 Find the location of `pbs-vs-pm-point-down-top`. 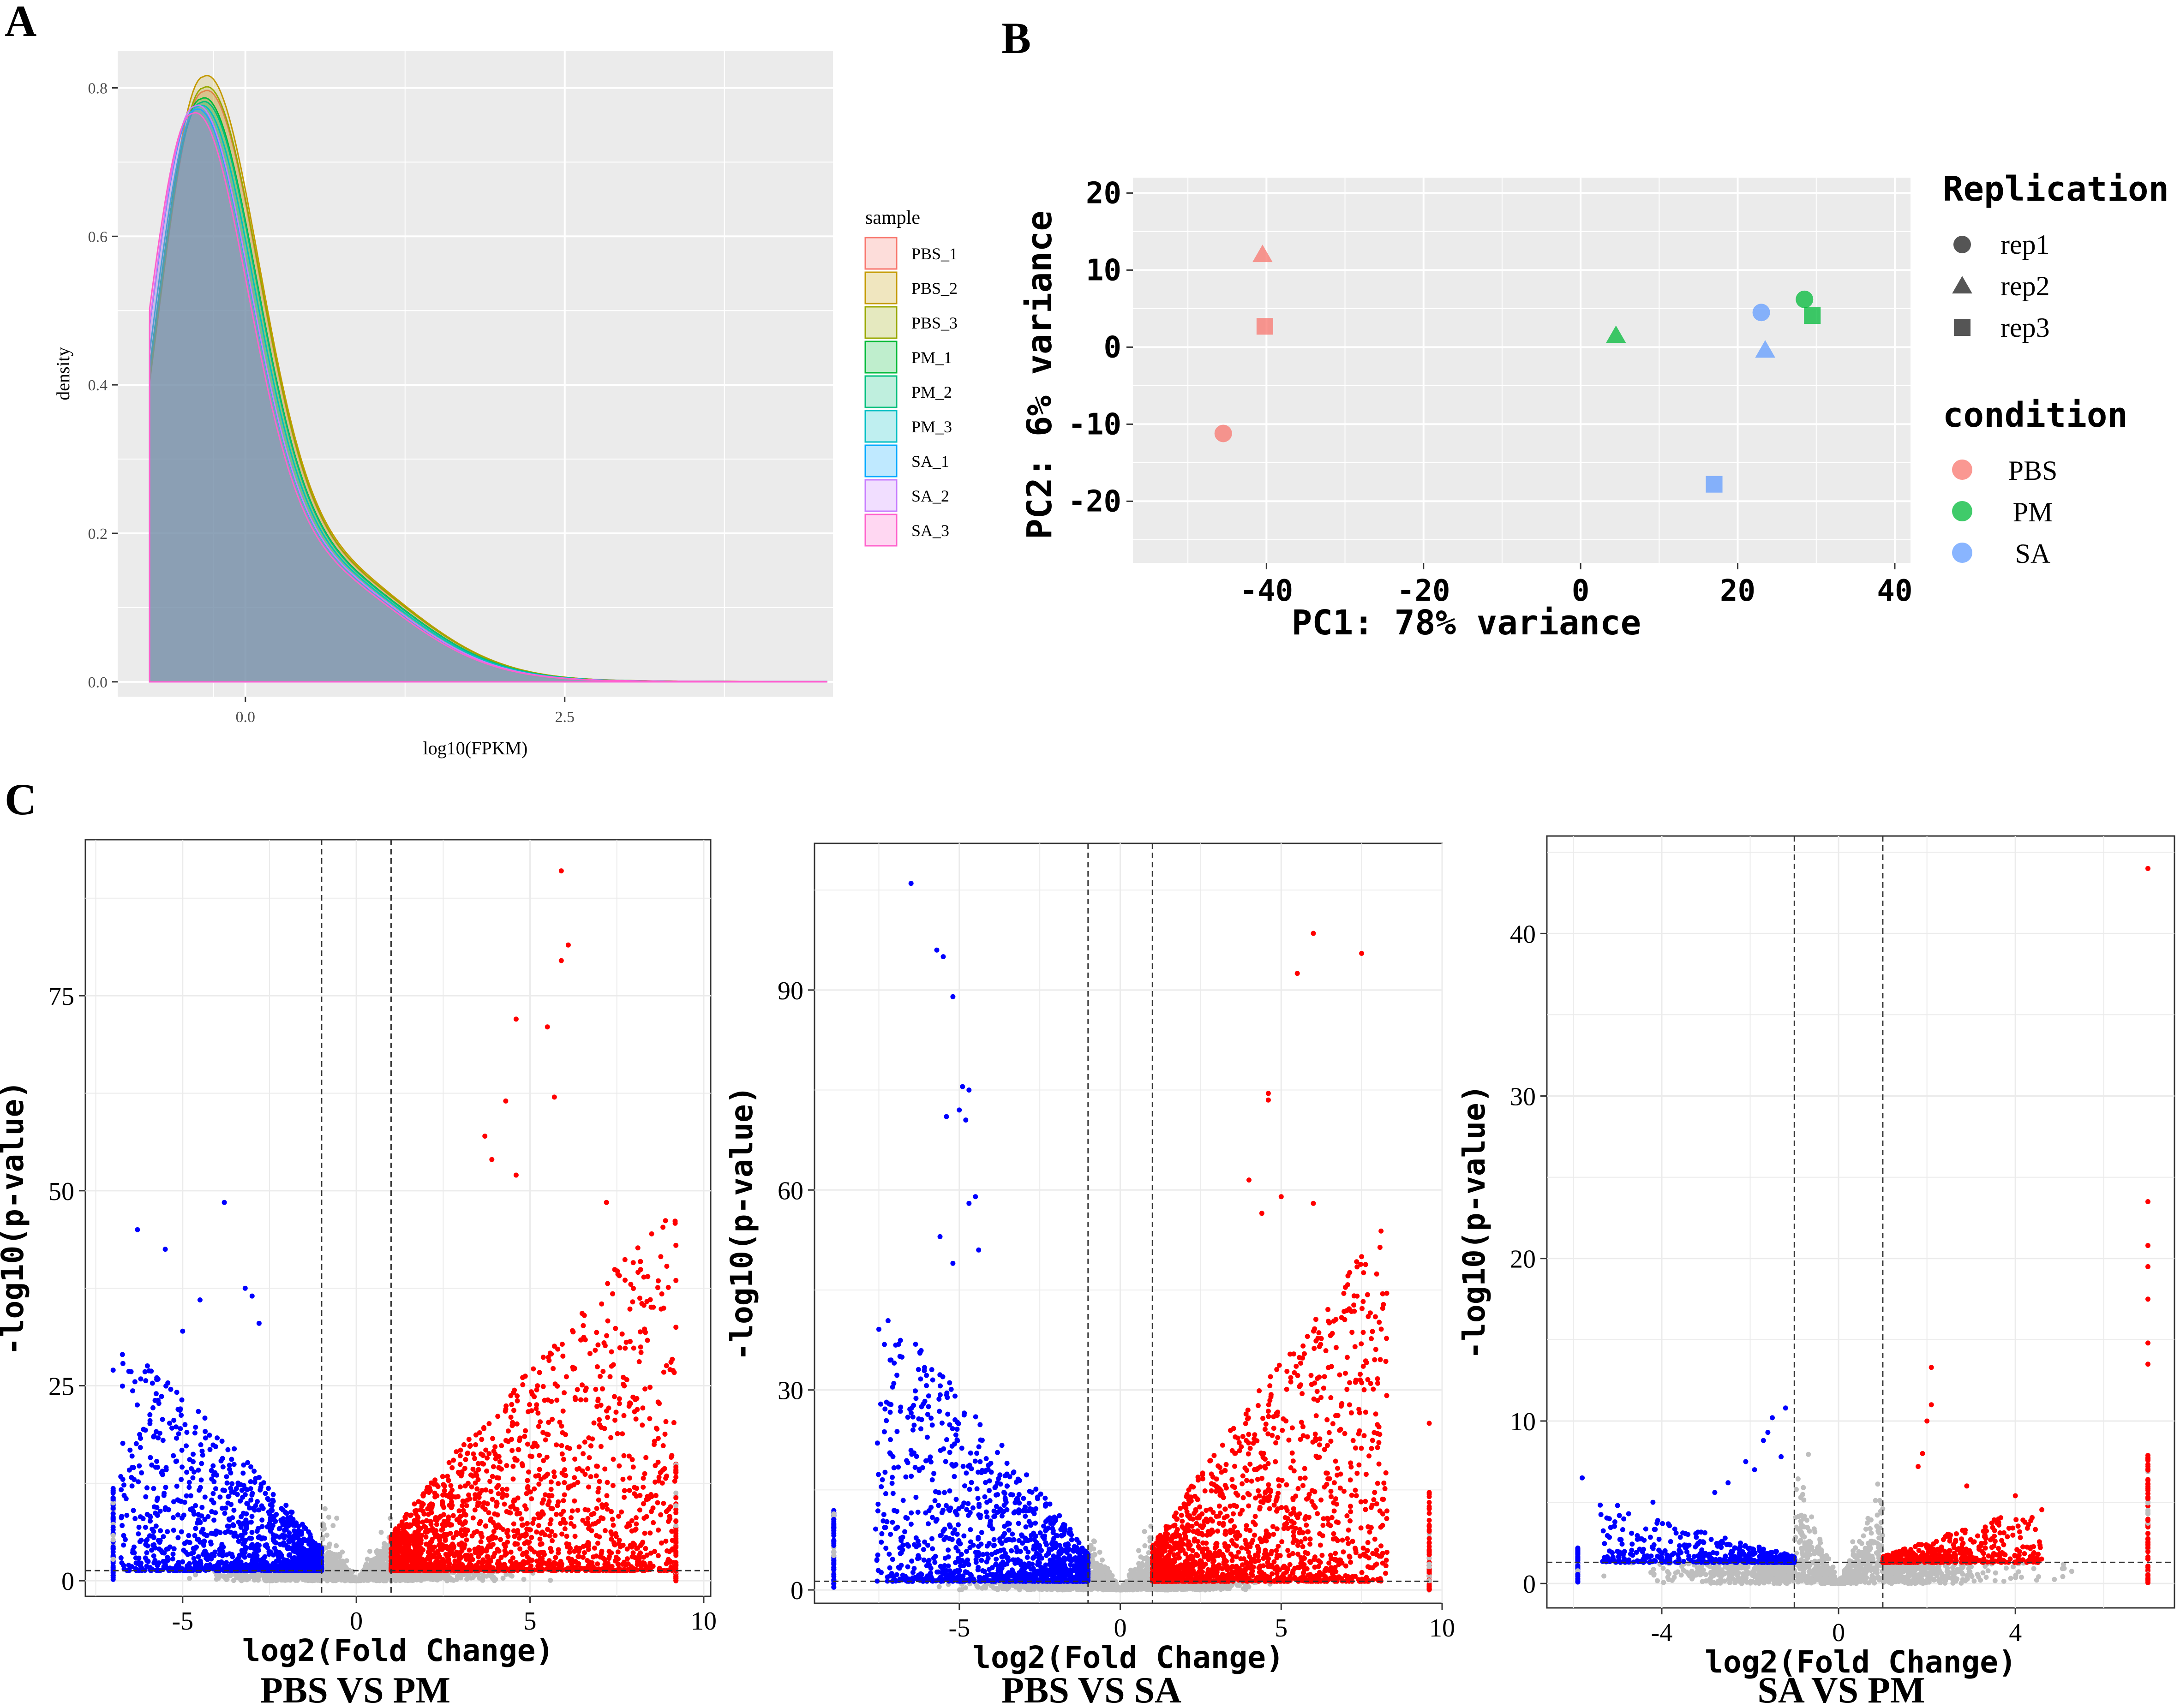

pbs-vs-pm-point-down-top is located at coordinates (137, 1229).